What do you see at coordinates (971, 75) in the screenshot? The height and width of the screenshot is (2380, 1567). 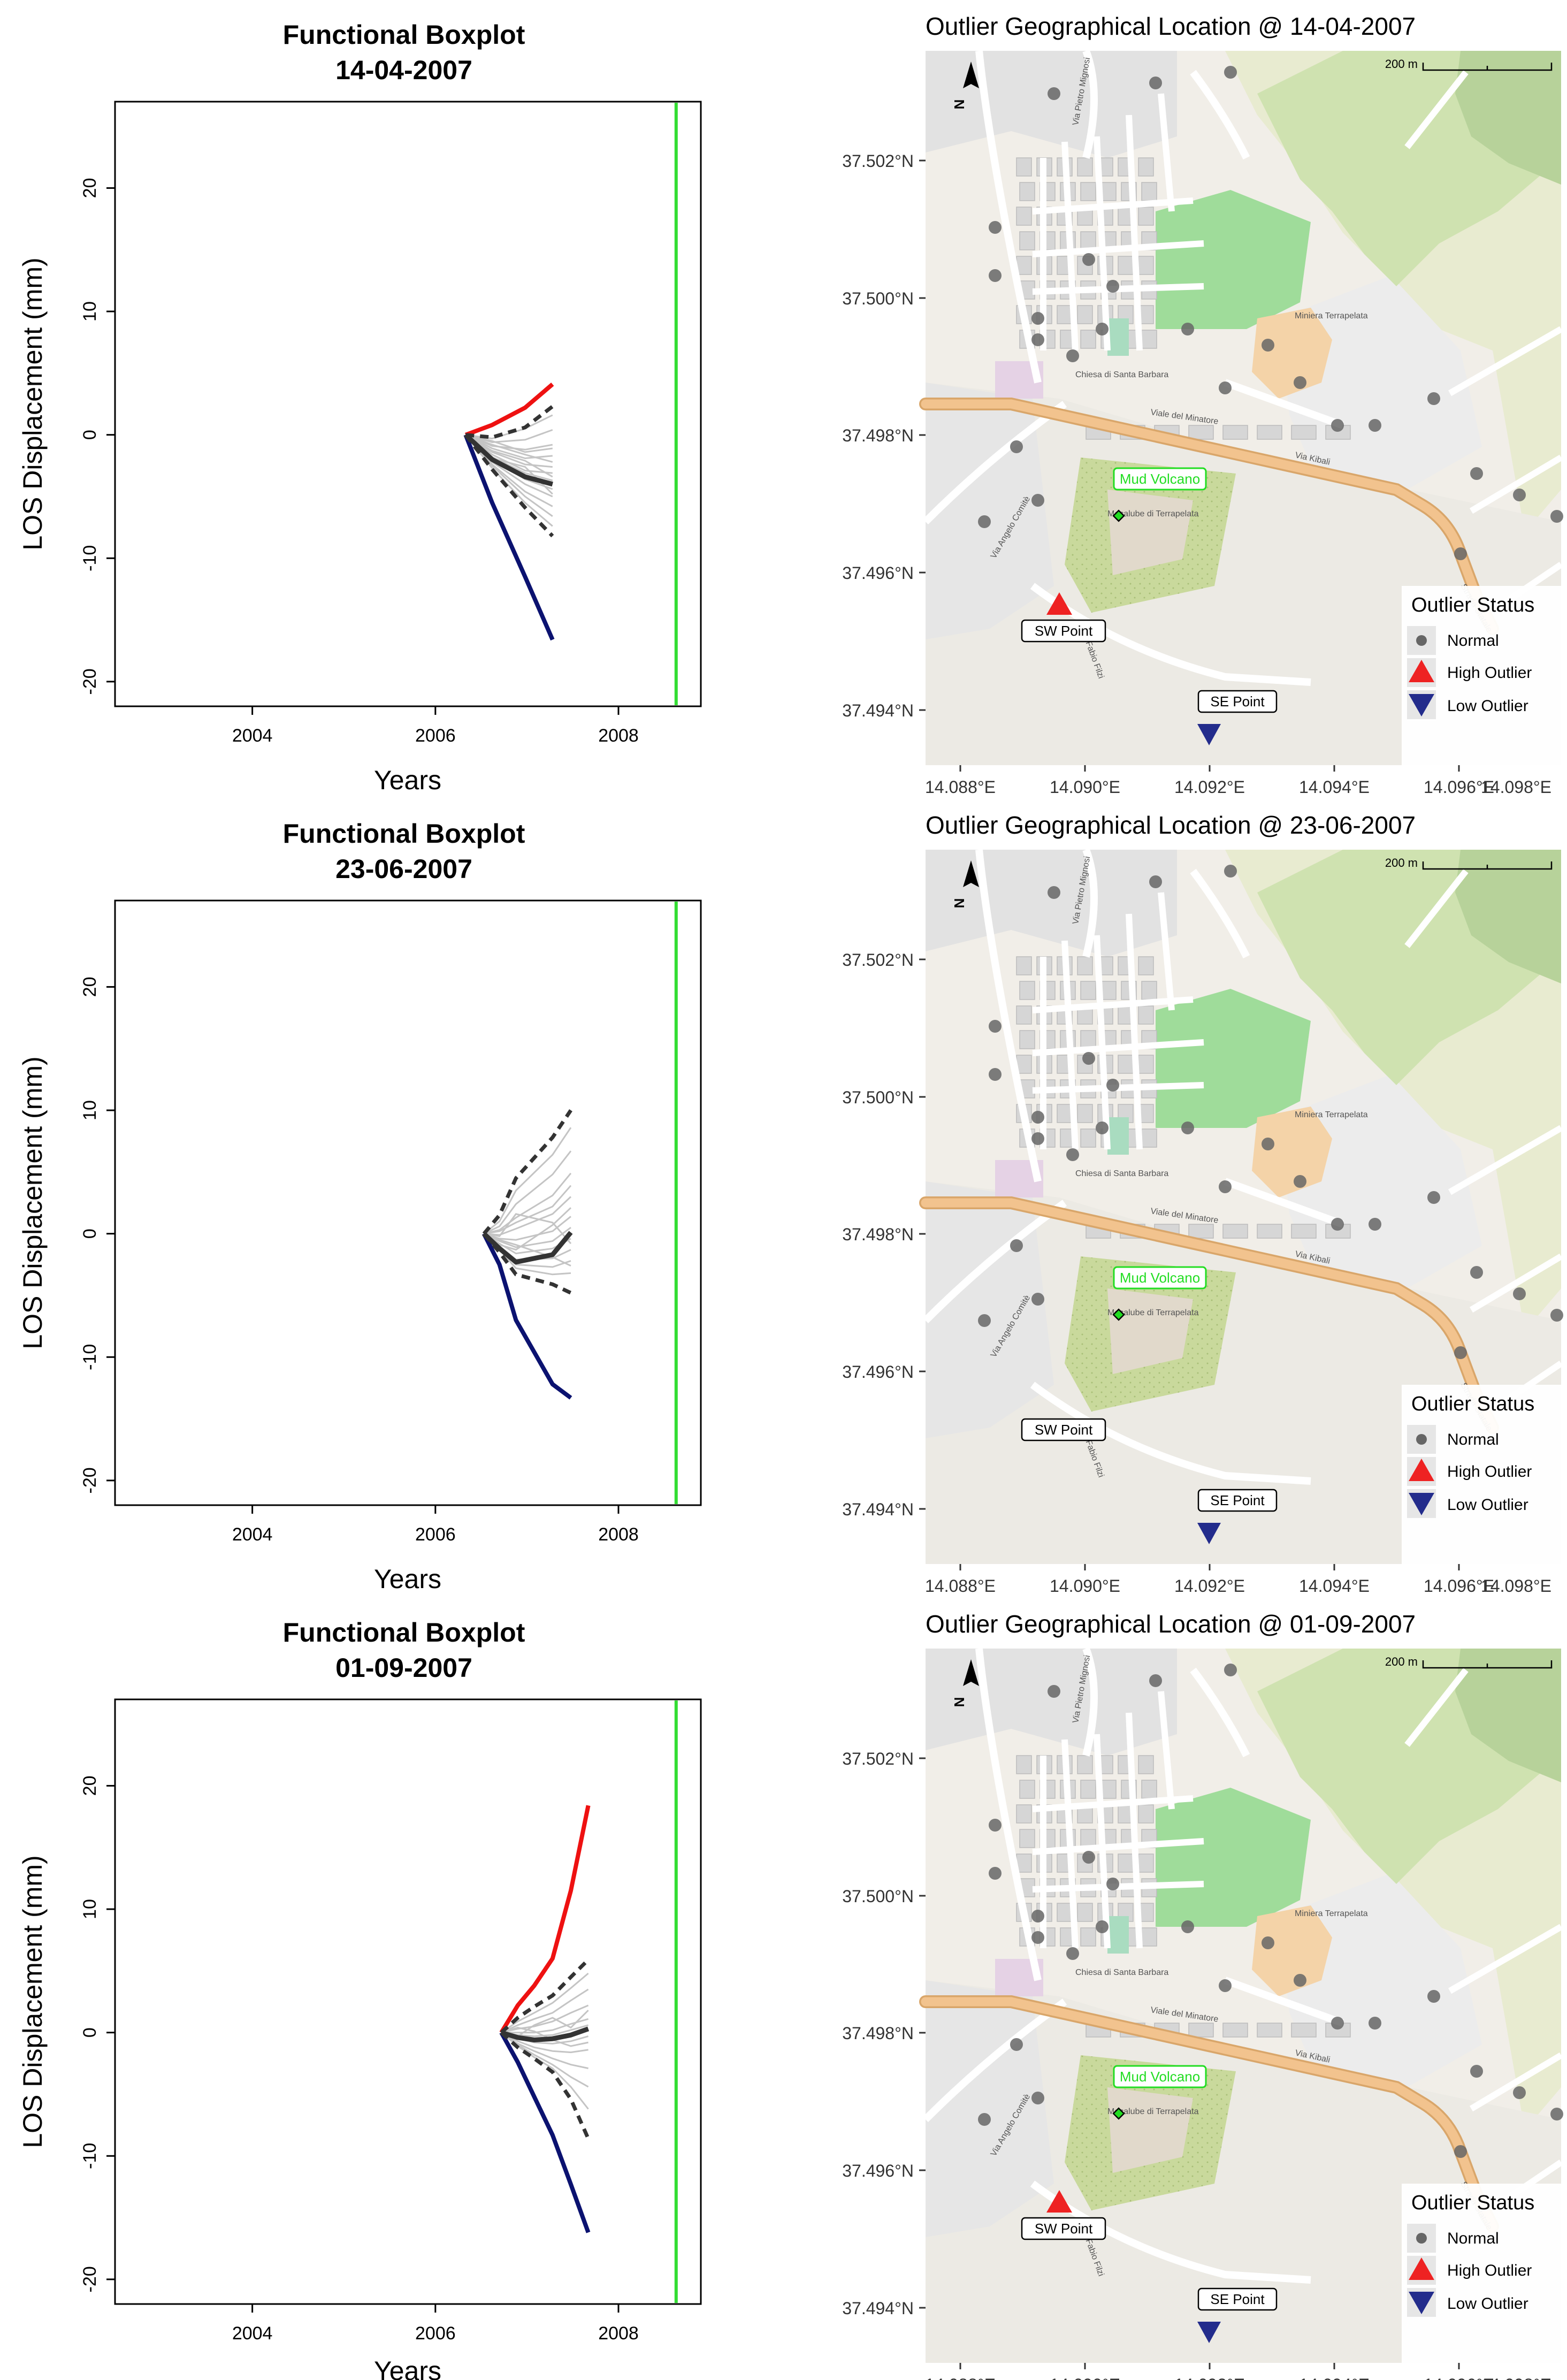 I see `north-arrow-icon` at bounding box center [971, 75].